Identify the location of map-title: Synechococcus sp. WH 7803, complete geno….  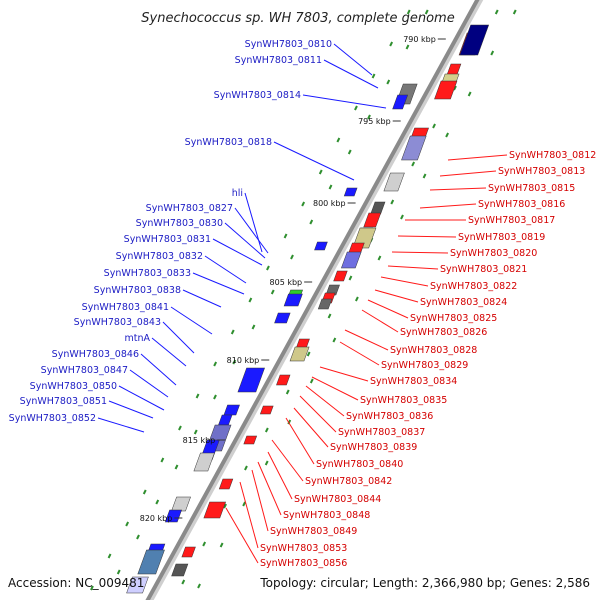
(297, 18).